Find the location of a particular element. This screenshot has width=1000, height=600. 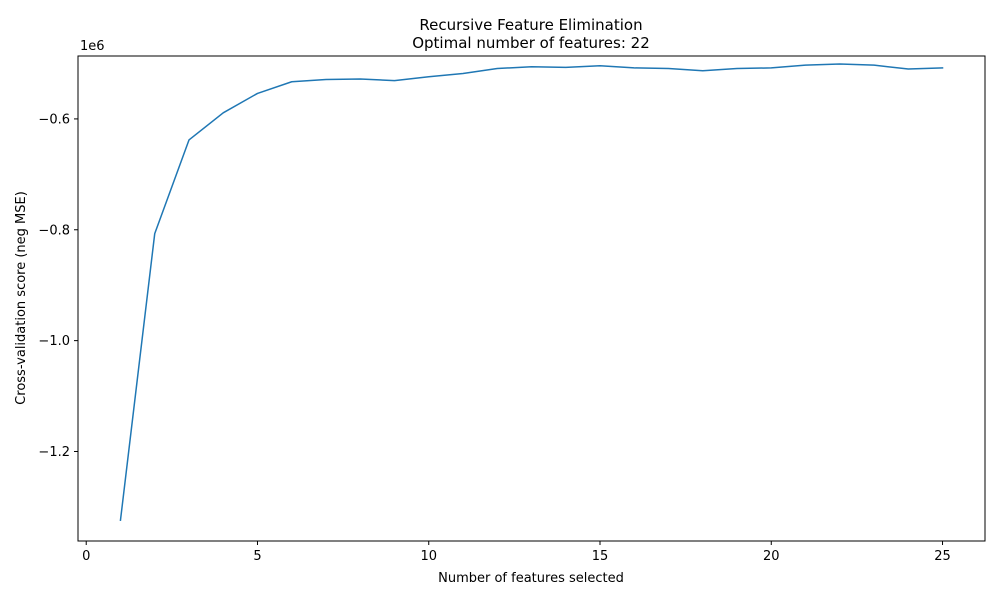

y-tick-label: −1.2 is located at coordinates (54, 452).